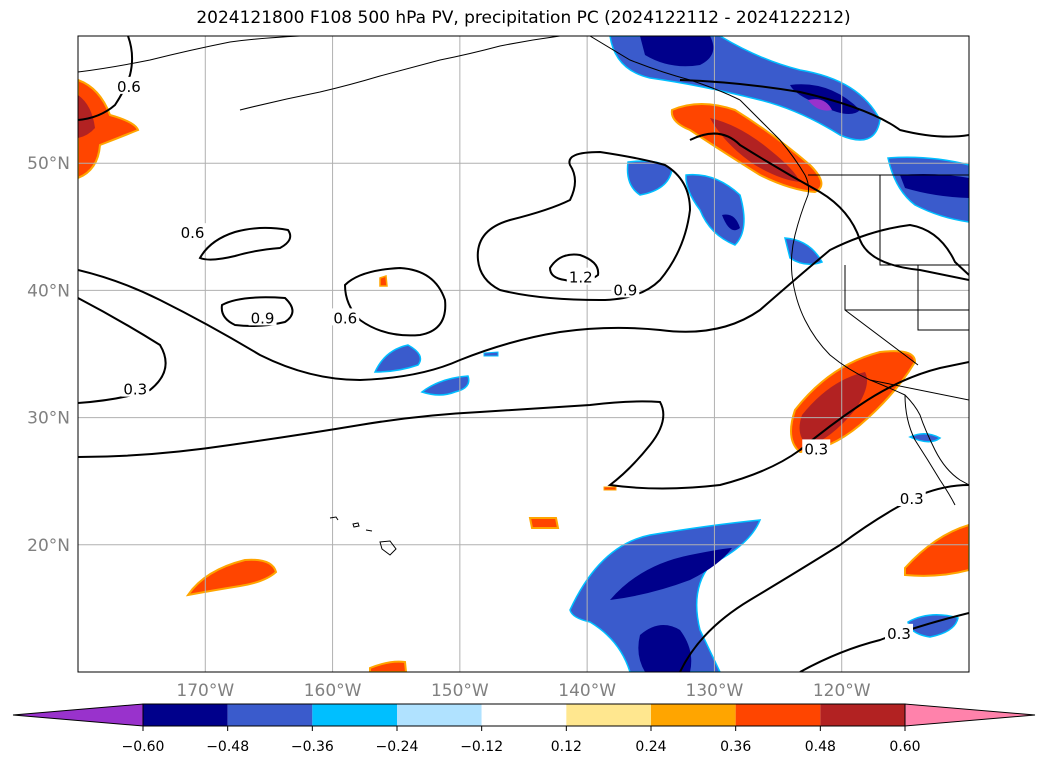  I want to click on lon-tick-label: 160°W, so click(333, 691).